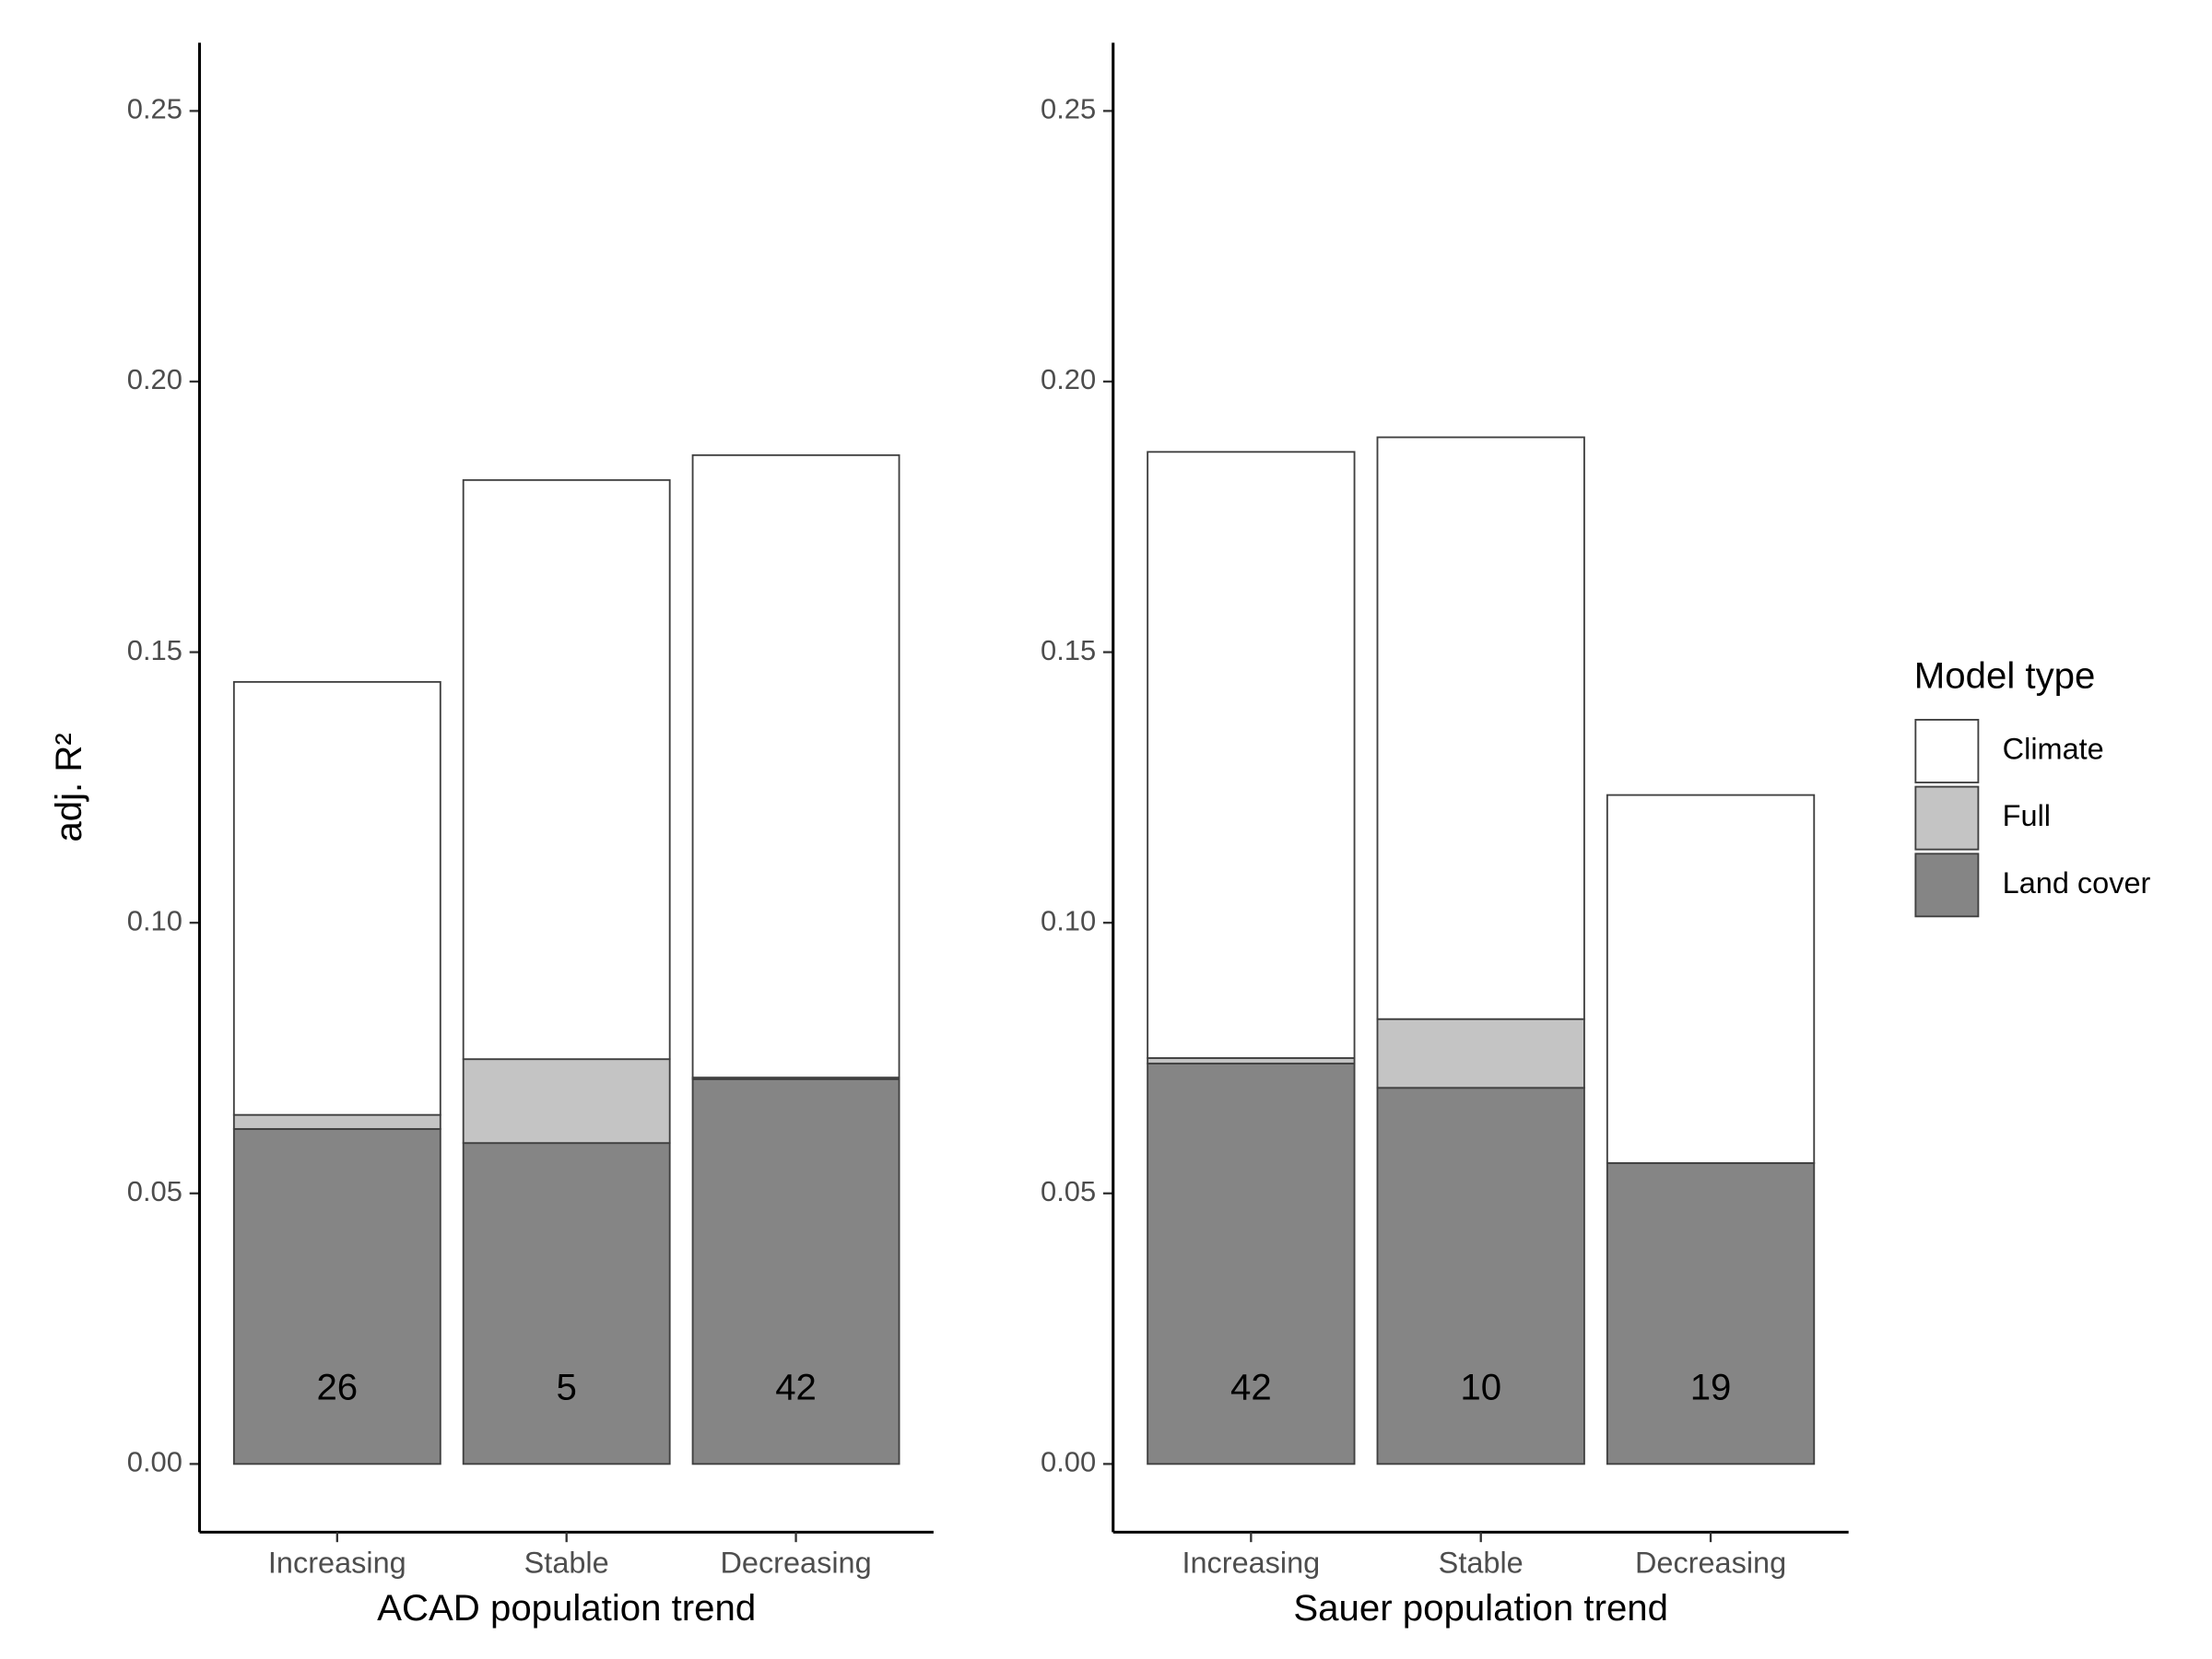 The width and height of the screenshot is (2212, 1659). Describe the element at coordinates (68, 787) in the screenshot. I see `y-axis-title: adj. R²` at that location.